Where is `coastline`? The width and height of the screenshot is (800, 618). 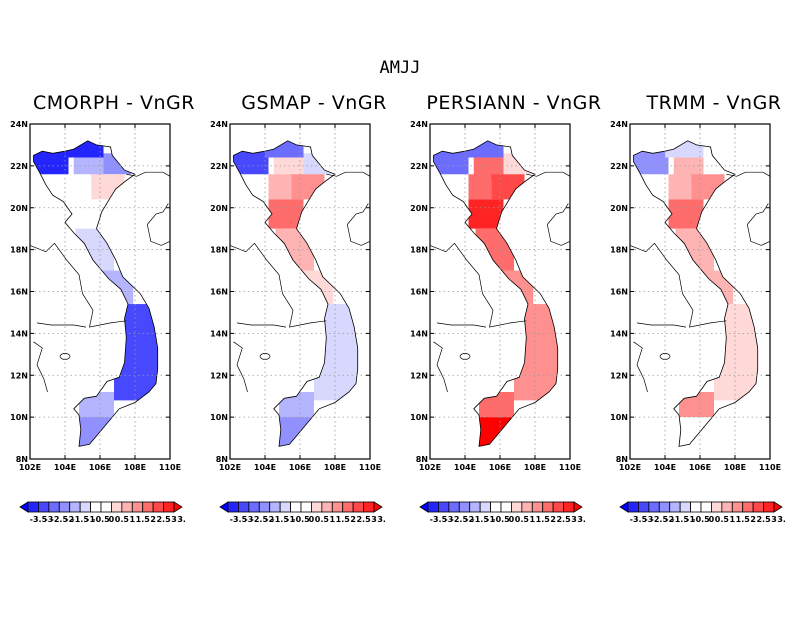 coastline is located at coordinates (696, 293).